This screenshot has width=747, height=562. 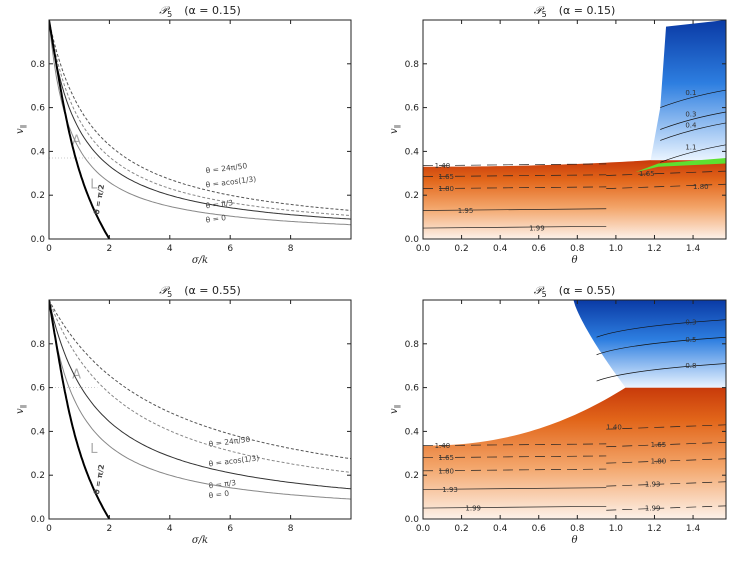 I want to click on y-axis-label-bl: v∥, so click(x=21, y=409).